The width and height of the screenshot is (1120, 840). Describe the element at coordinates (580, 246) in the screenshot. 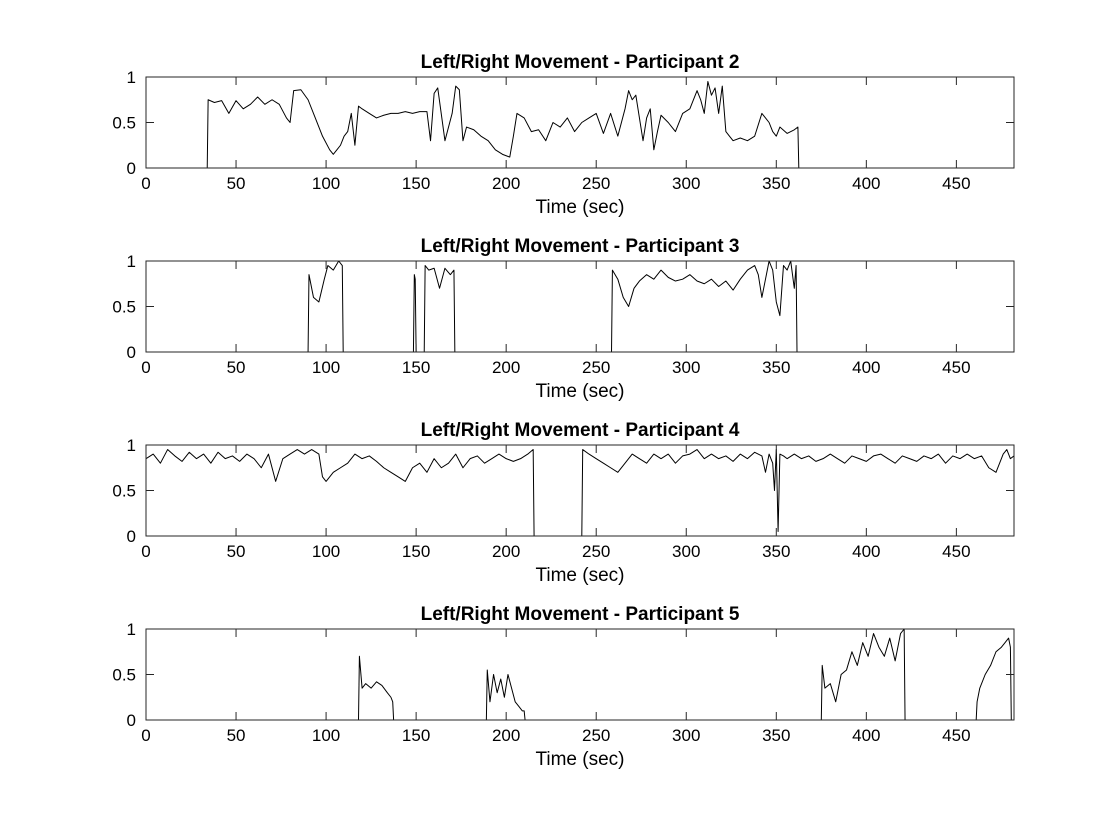

I see `subplot-title: Left/Right Movement - Participant 3` at that location.